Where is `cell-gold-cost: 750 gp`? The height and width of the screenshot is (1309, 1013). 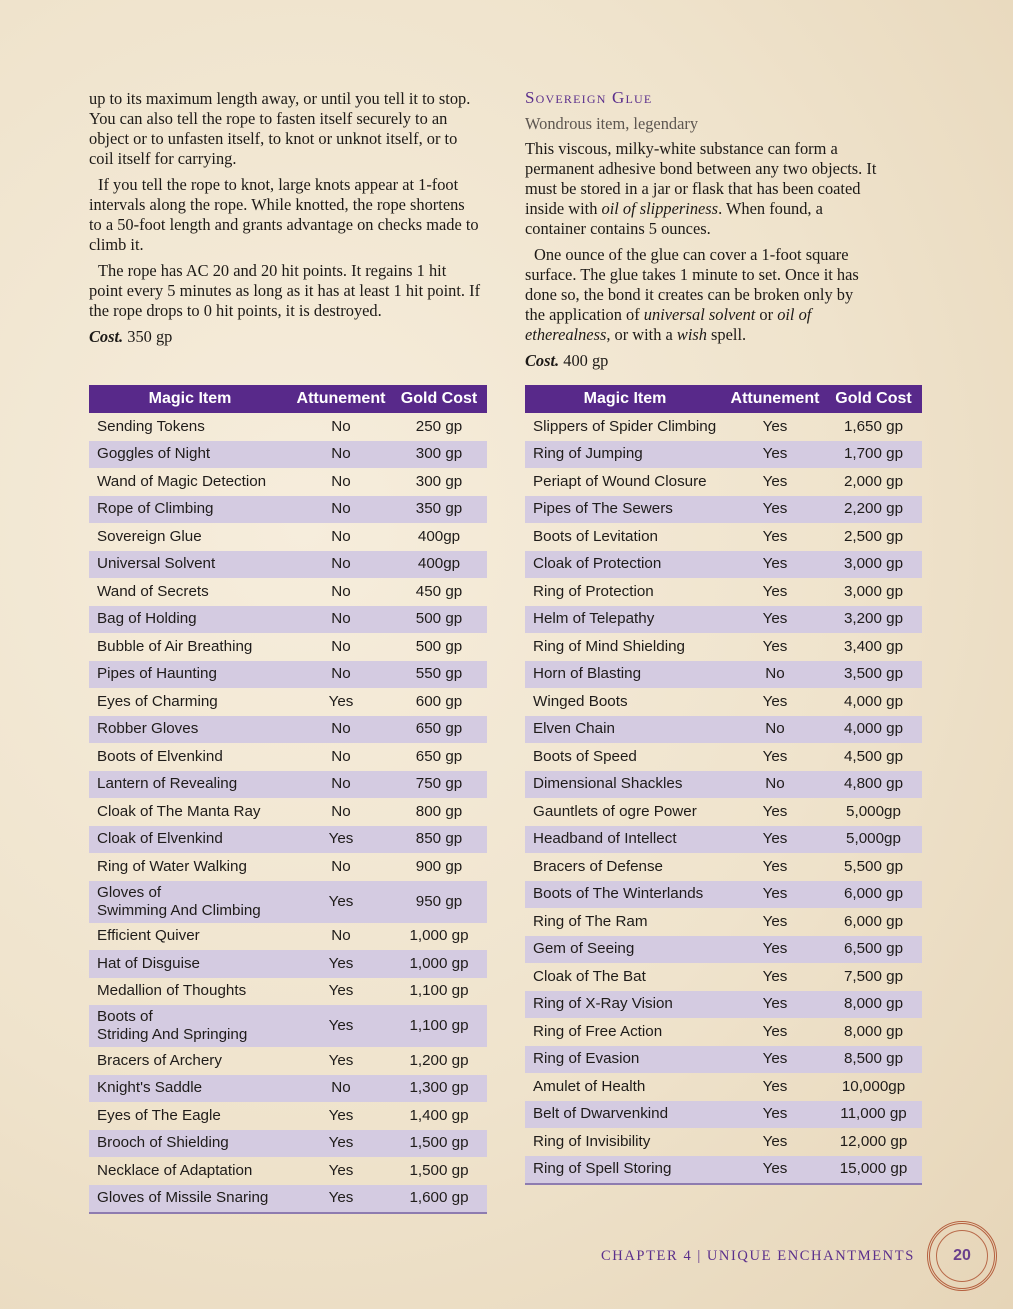 cell-gold-cost: 750 gp is located at coordinates (439, 784).